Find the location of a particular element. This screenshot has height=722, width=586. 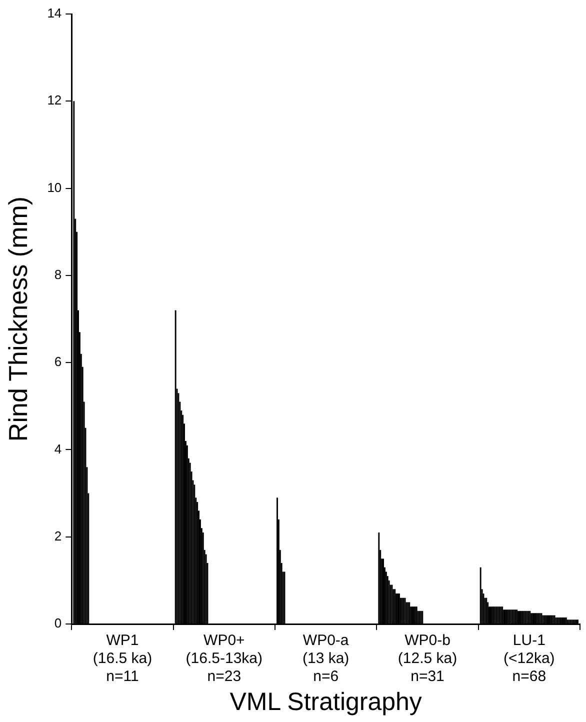

x-tick-label: LU-1 (<12ka) n=68 is located at coordinates (529, 659).